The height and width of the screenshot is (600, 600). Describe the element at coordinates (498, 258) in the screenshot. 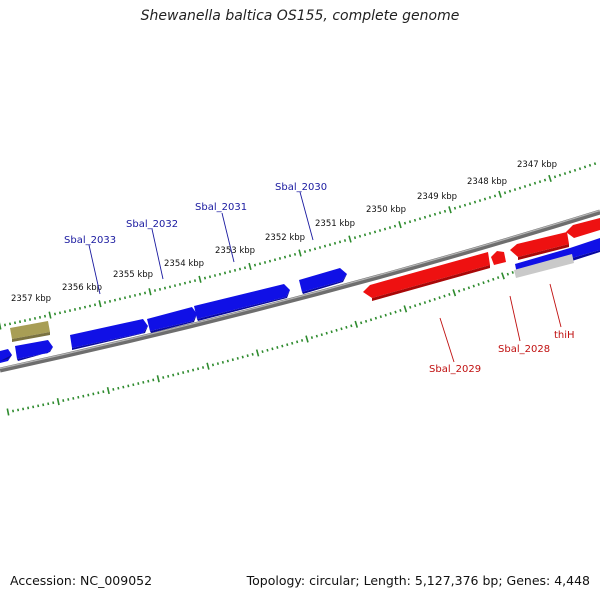

I see `gene-arrow-sbal-2028` at that location.